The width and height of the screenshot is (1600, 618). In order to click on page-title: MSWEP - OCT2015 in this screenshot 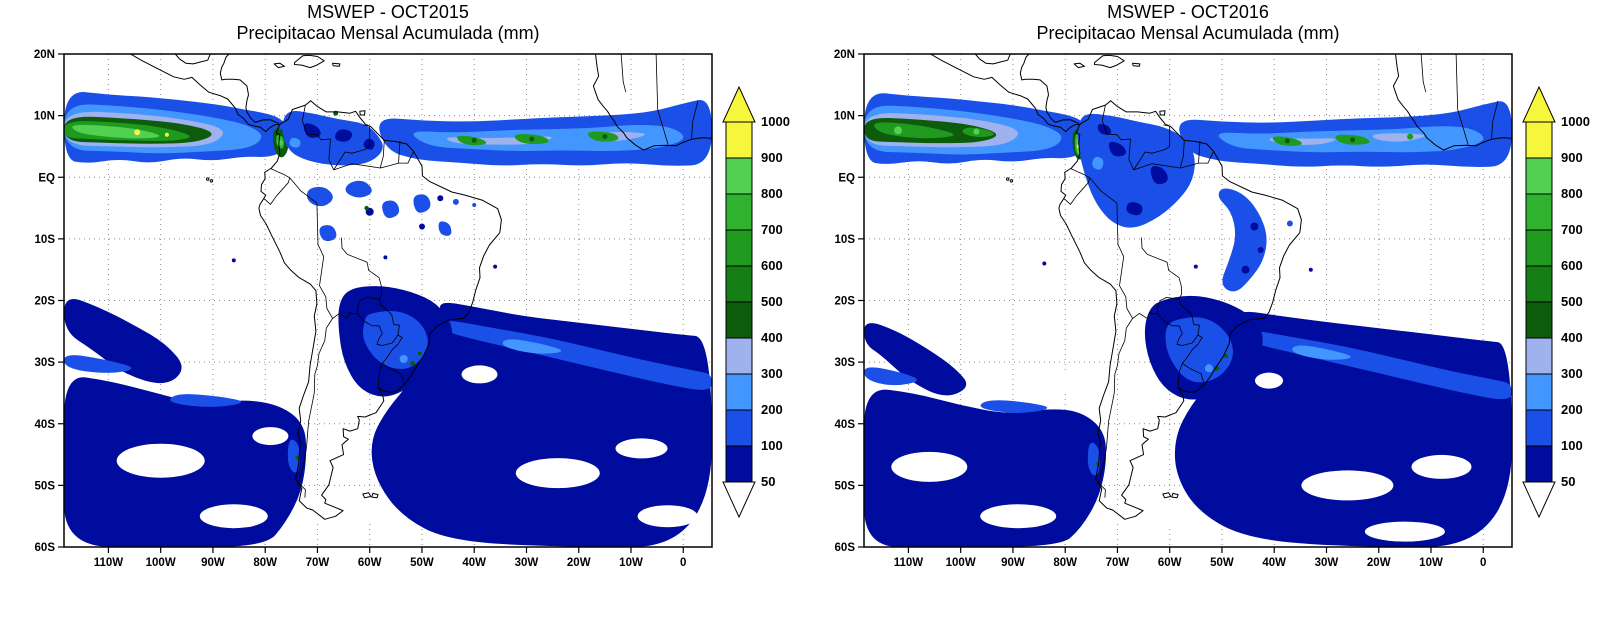, I will do `click(388, 12)`.